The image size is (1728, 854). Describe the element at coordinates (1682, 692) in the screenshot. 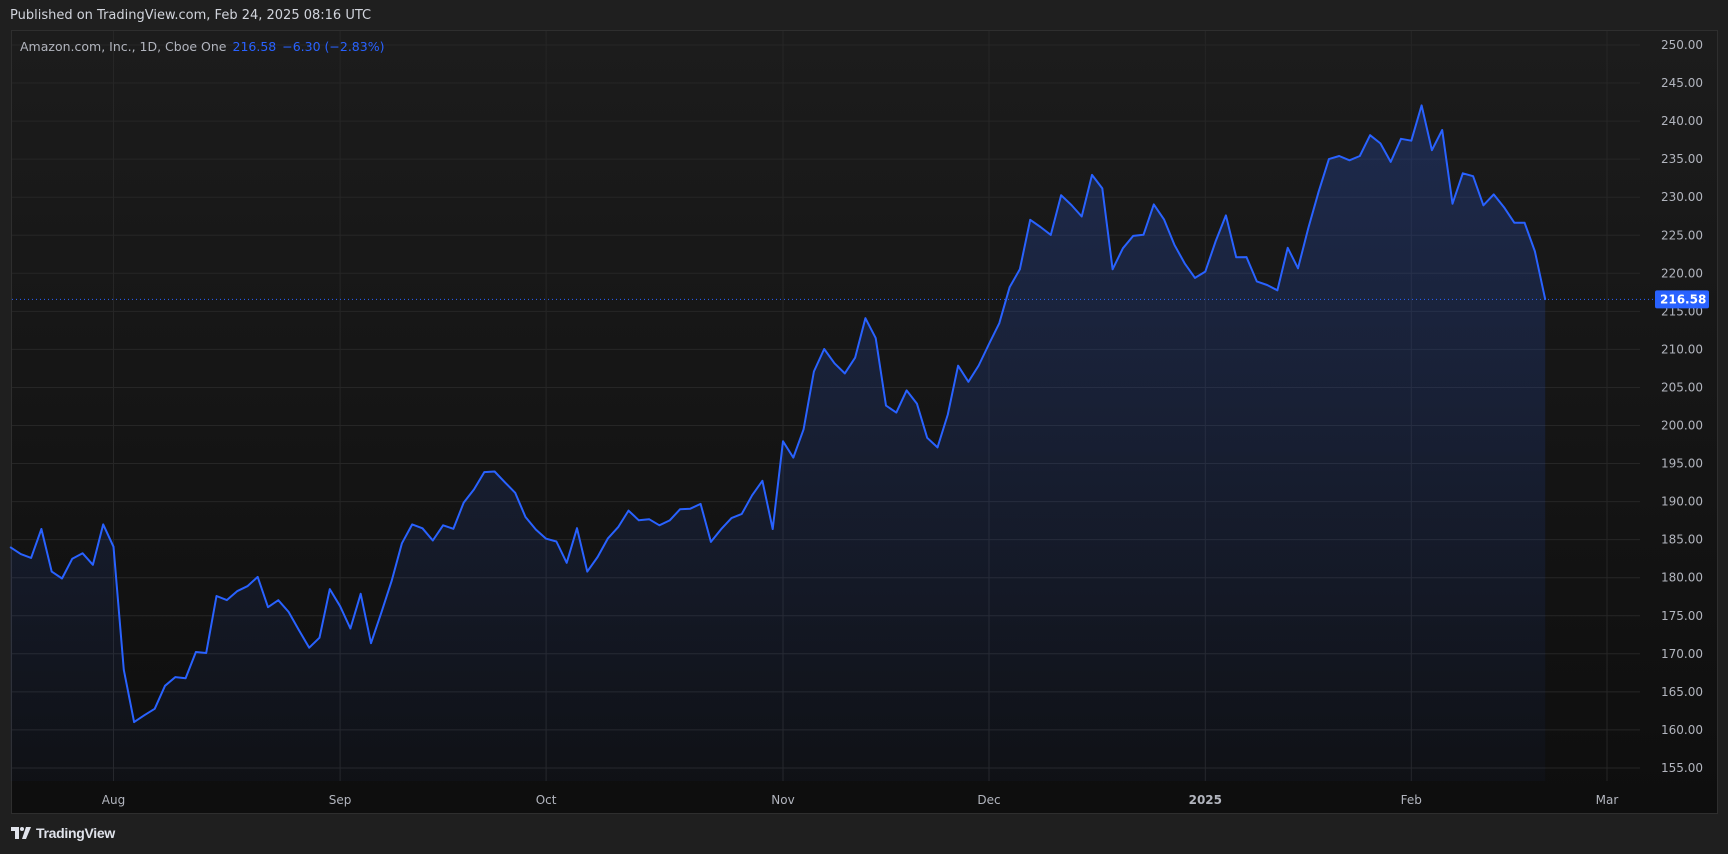

I see `y-tick-label: 165.00` at that location.